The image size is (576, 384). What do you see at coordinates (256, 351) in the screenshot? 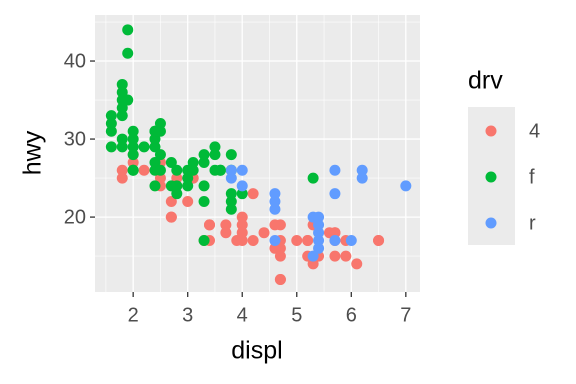
I see `x-axis-label: displ` at bounding box center [256, 351].